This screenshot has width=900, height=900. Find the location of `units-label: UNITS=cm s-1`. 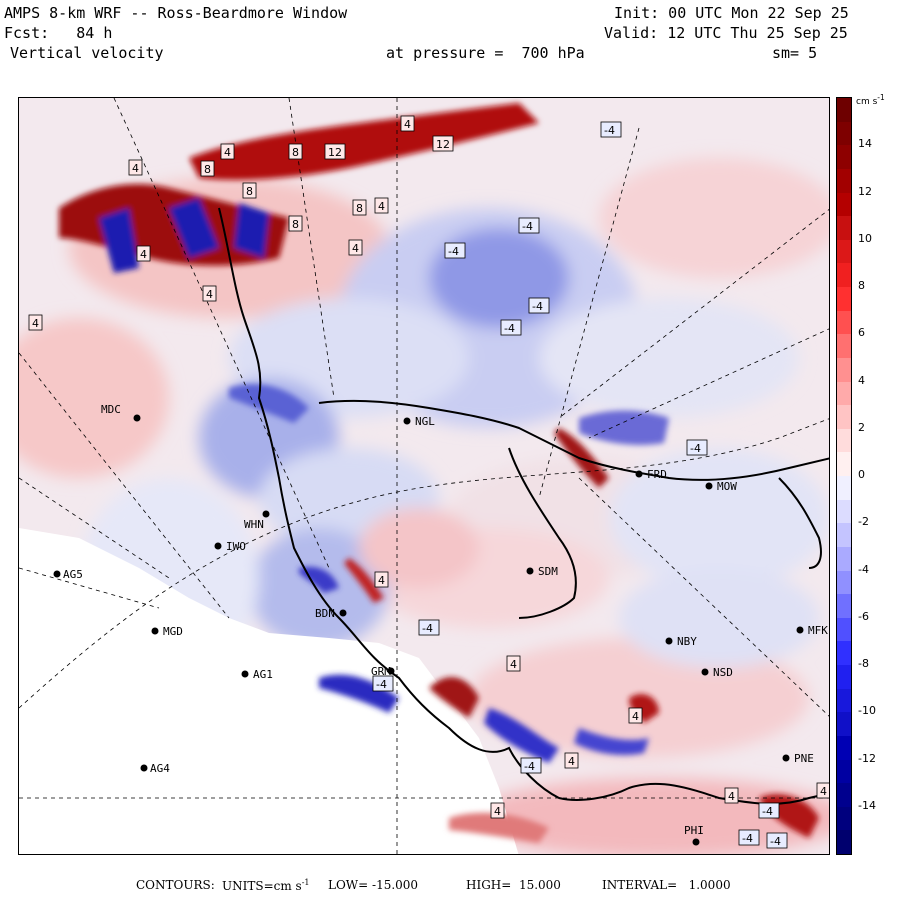

units-label: UNITS=cm s-1 is located at coordinates (266, 885).